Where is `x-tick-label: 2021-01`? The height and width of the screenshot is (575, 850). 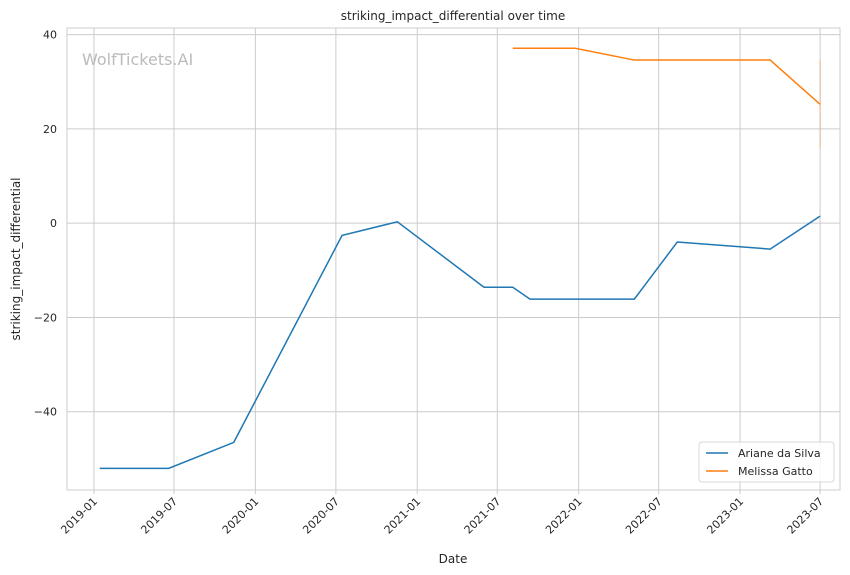
x-tick-label: 2021-01 is located at coordinates (403, 516).